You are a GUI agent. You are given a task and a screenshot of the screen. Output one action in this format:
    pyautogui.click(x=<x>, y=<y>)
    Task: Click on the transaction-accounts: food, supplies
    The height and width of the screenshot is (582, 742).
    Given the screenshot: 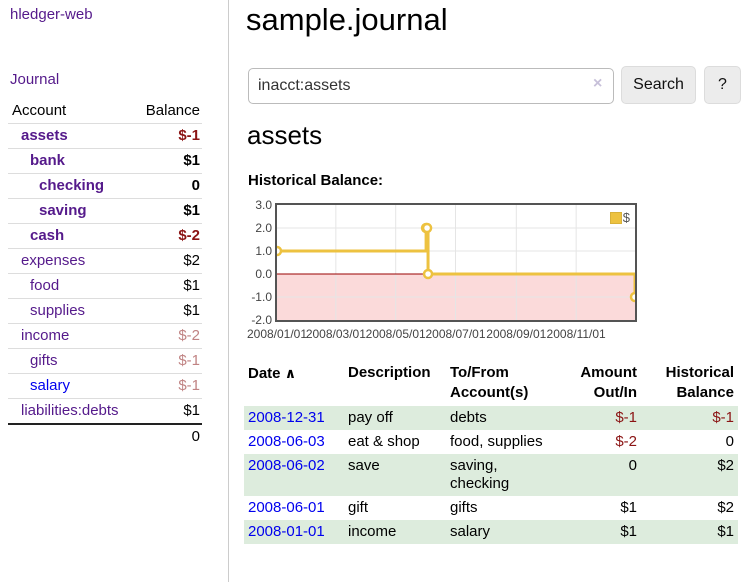 What is the action you would take?
    pyautogui.click(x=496, y=441)
    